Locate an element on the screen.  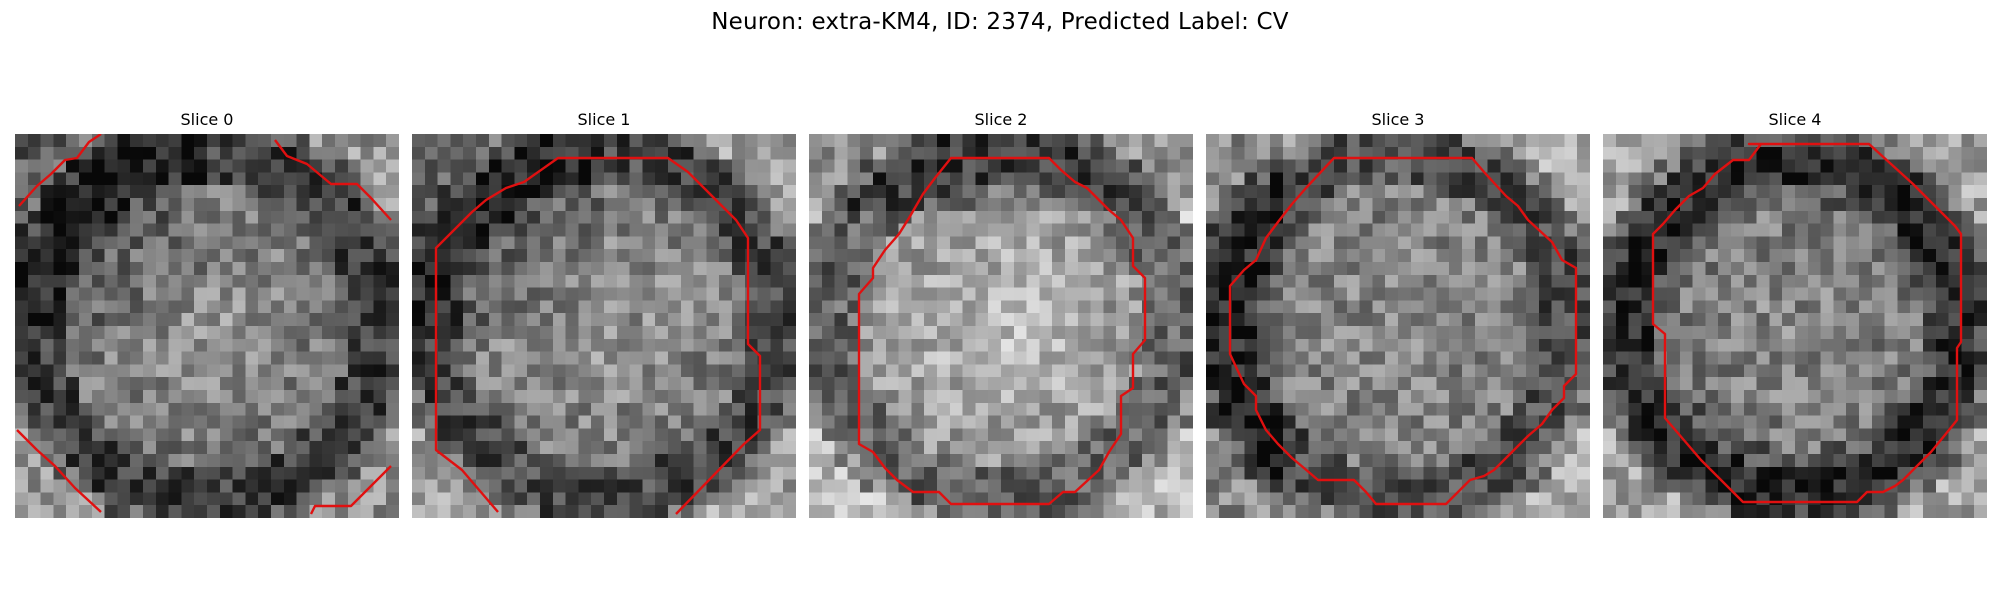
slice-title-0: Slice 0 is located at coordinates (207, 119).